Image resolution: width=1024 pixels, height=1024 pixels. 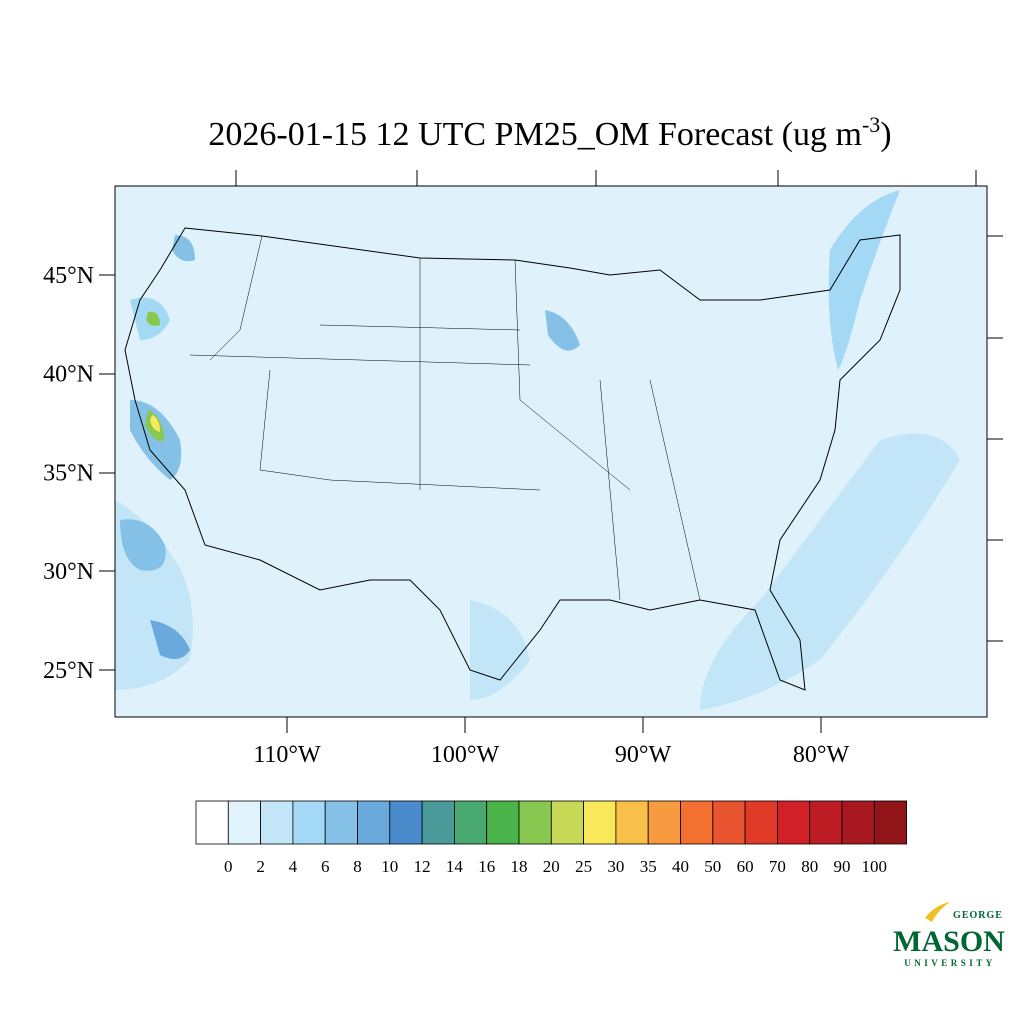 I want to click on colorbar-label: 35, so click(x=648, y=866).